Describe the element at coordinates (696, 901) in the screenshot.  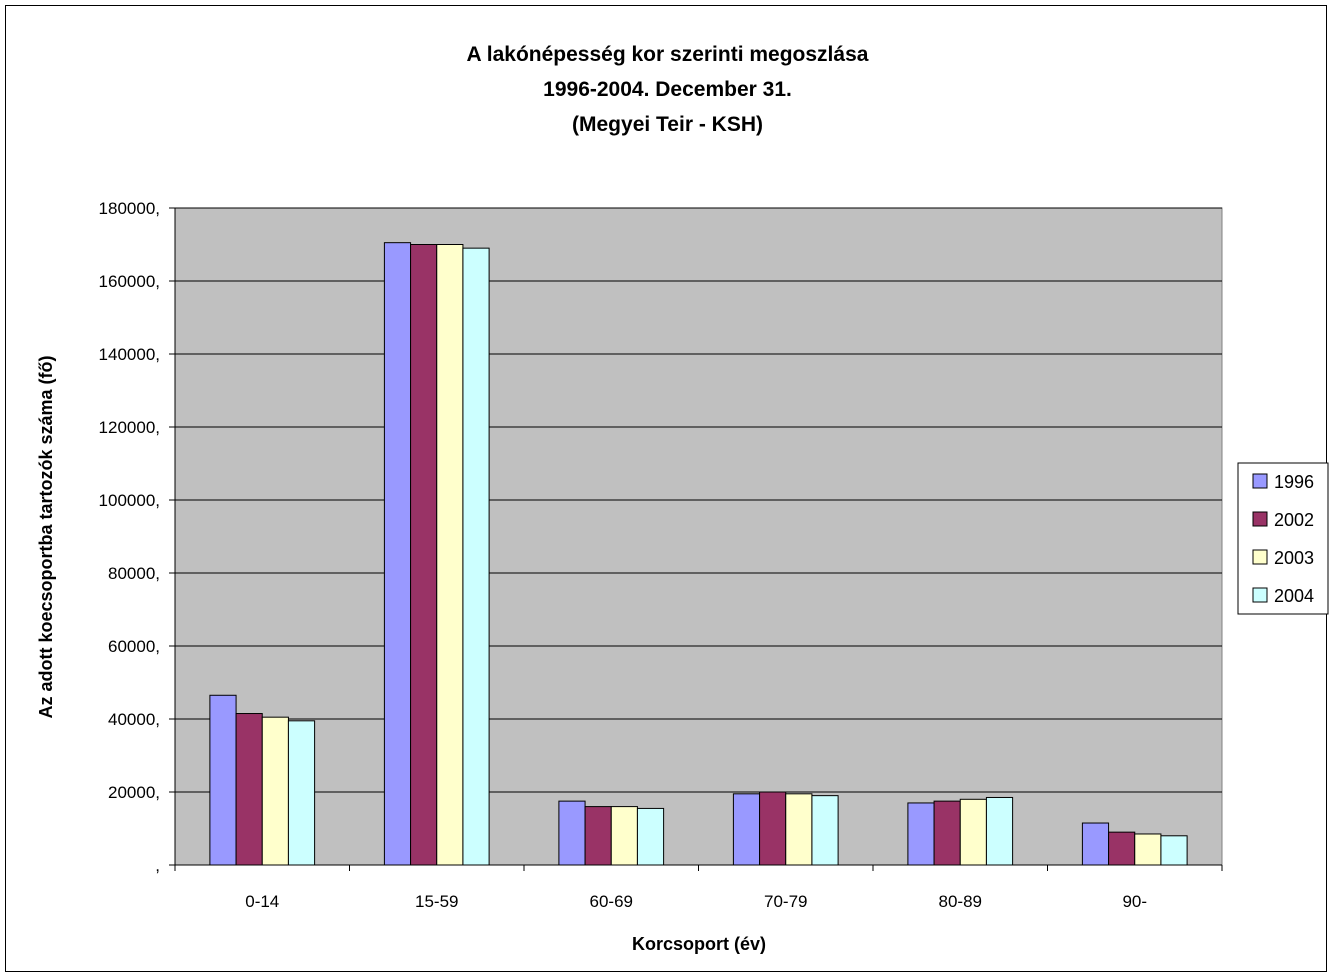
I see `x-tick-labels: 0-14 15-59 60-69 70-79 80-89 90-` at that location.